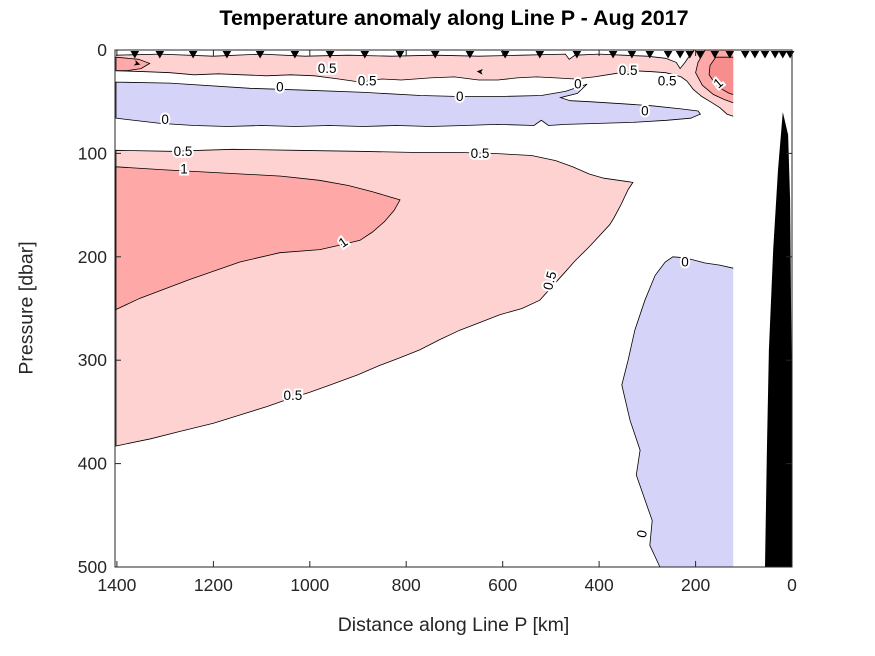 Image resolution: width=875 pixels, height=656 pixels. What do you see at coordinates (92, 567) in the screenshot?
I see `y-tick-label: 500` at bounding box center [92, 567].